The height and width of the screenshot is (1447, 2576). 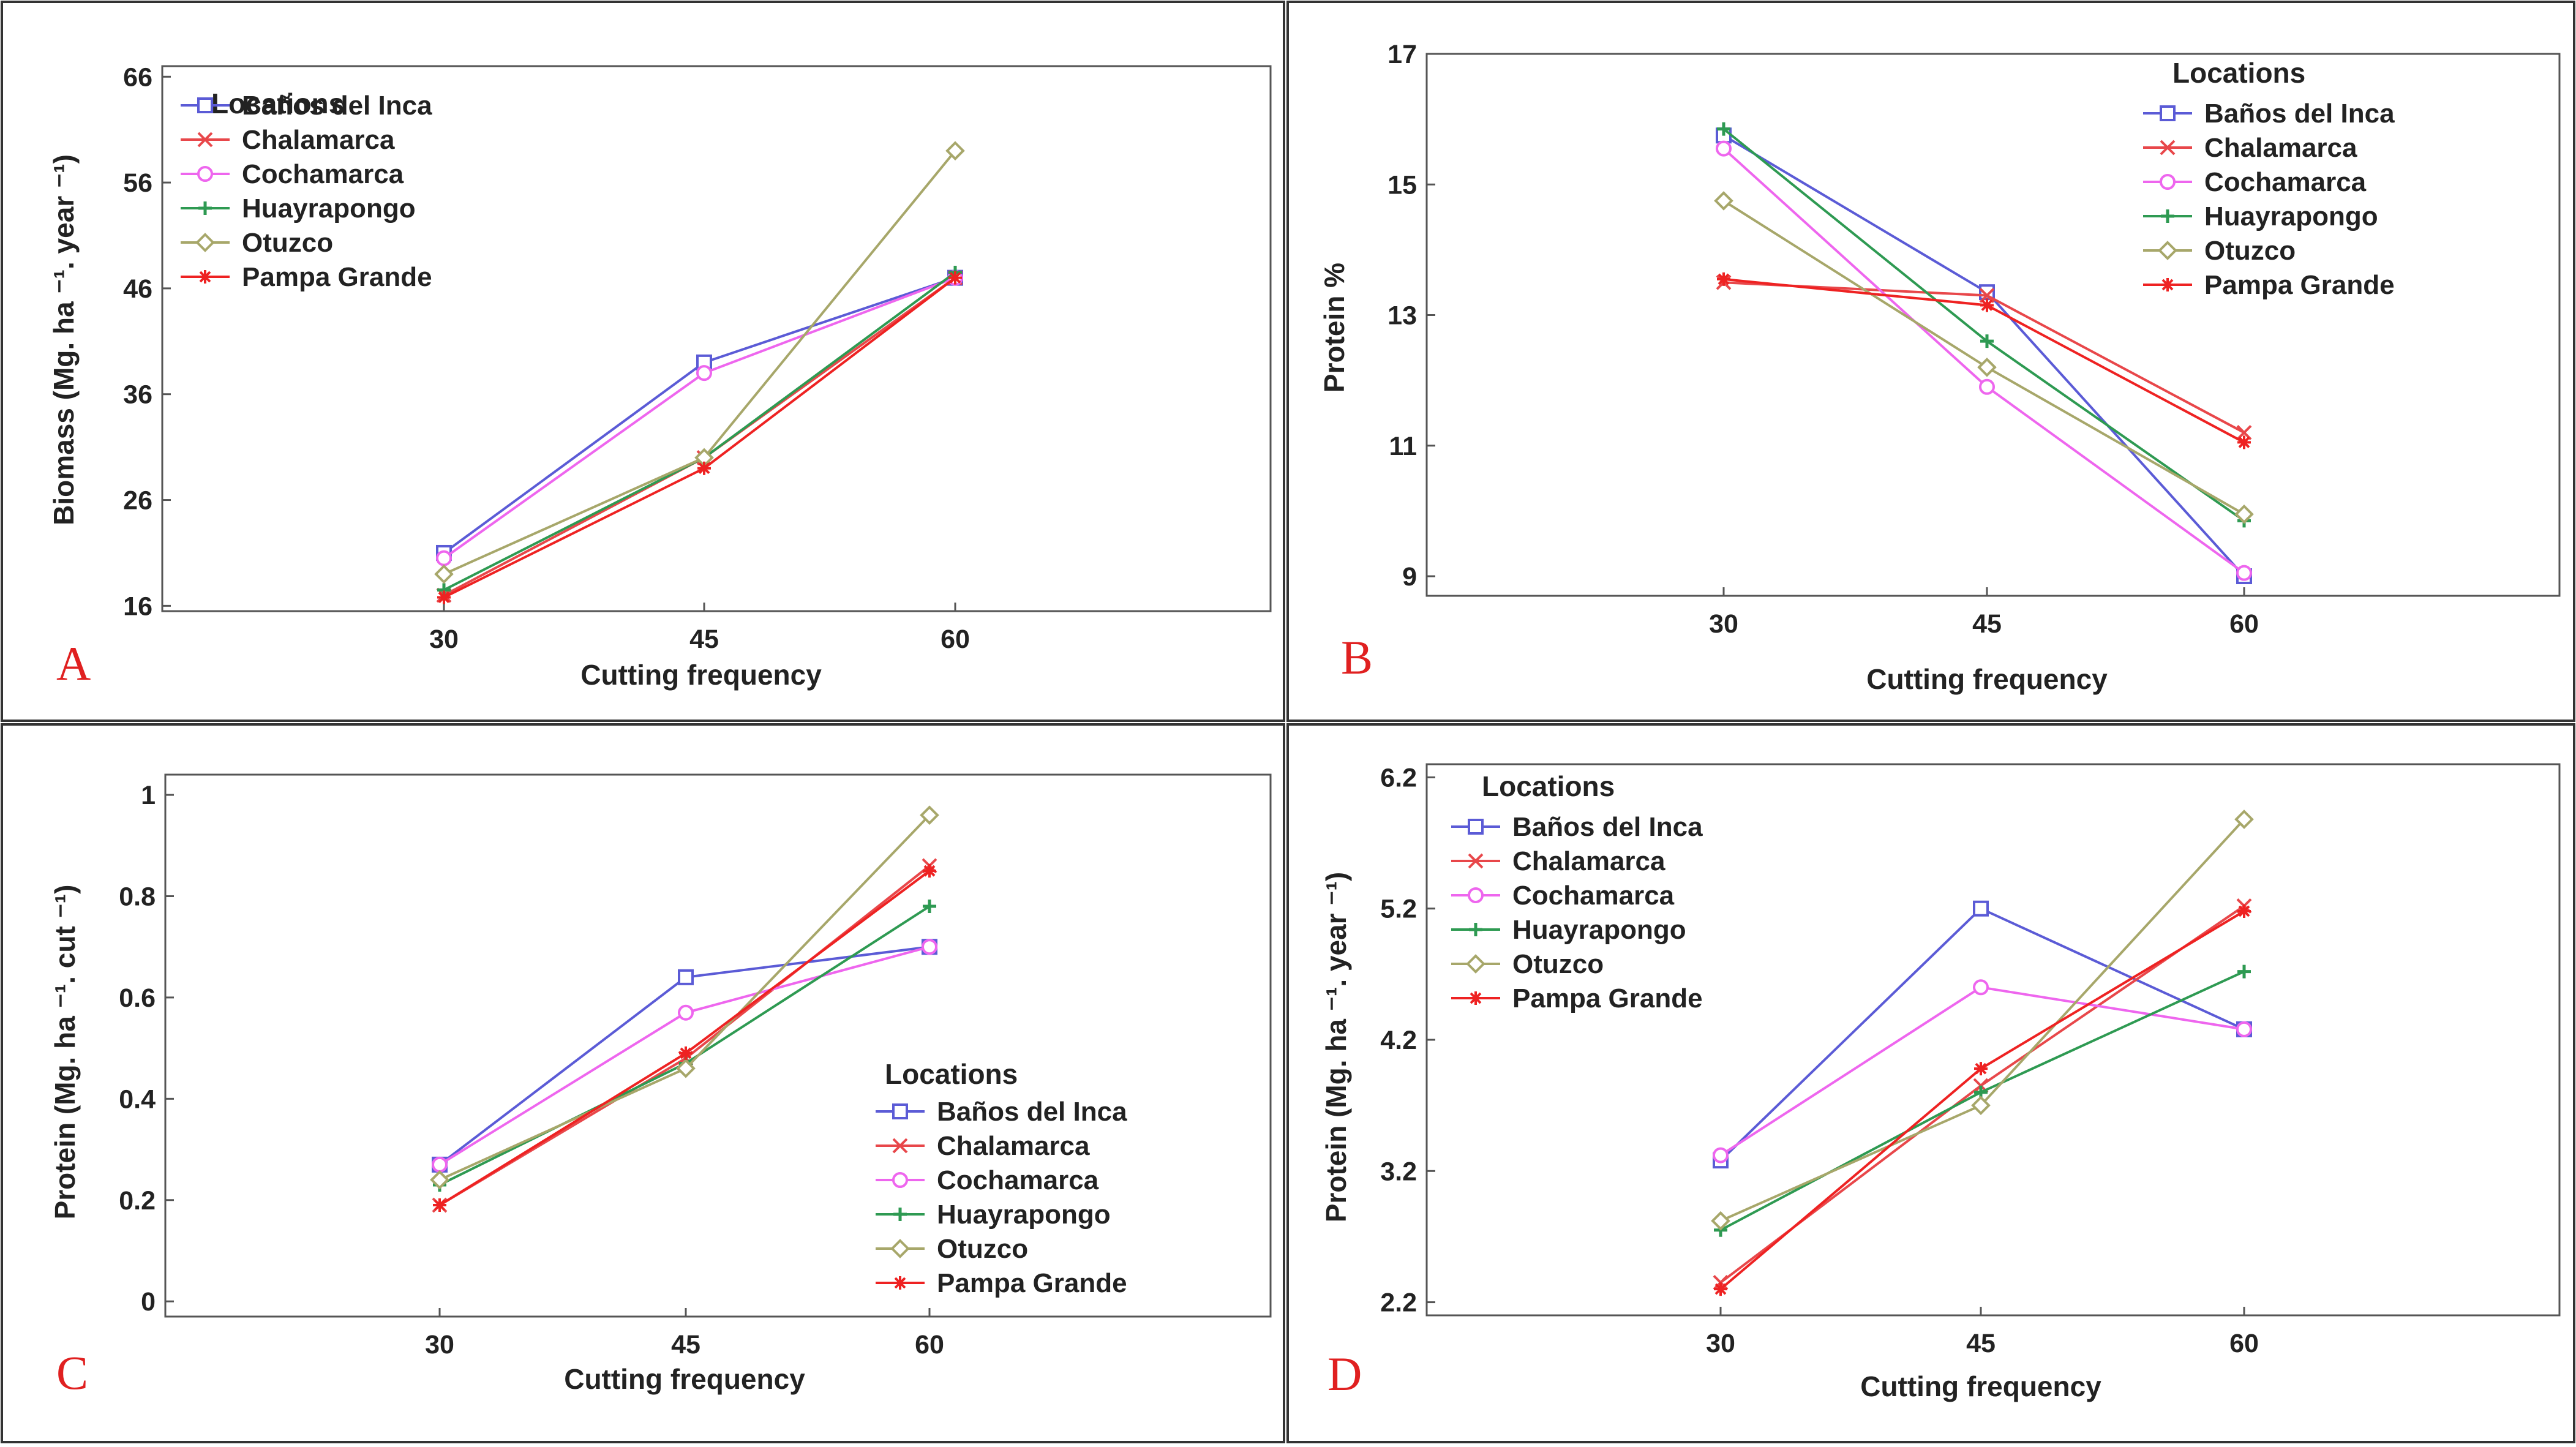 I want to click on x-tick-label: 60, so click(x=930, y=1344).